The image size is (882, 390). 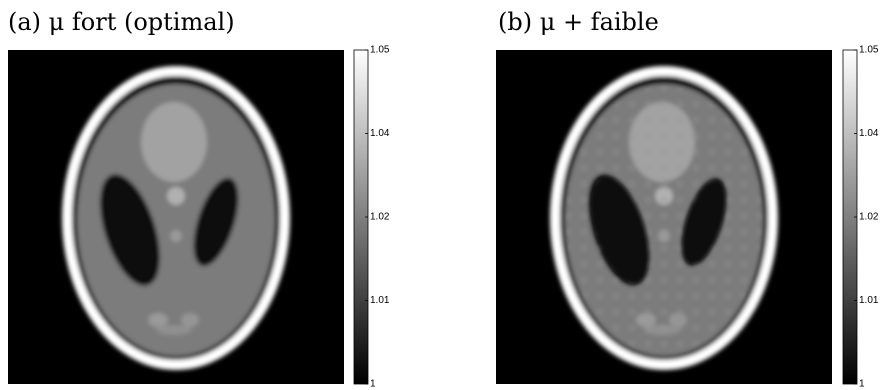 I want to click on panel-title: (b) μ + faible, so click(x=578, y=22).